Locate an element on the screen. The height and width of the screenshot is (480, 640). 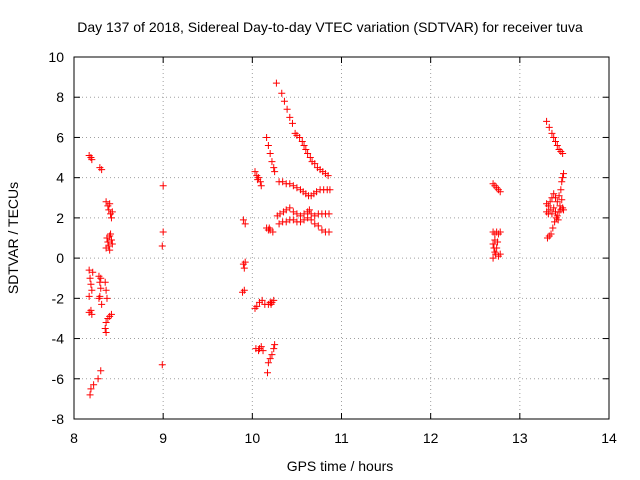
y-tick-label: 6 is located at coordinates (60, 137).